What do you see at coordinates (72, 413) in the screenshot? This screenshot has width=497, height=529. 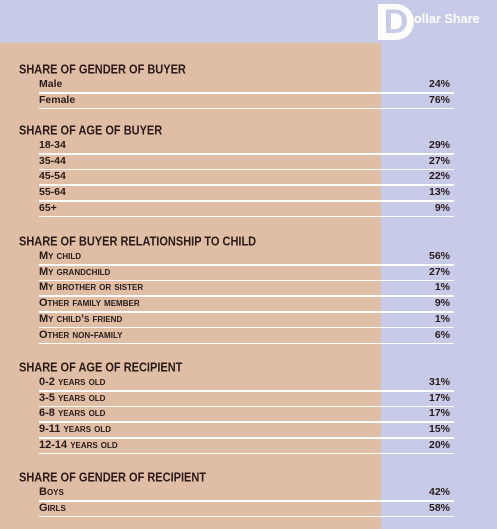 I see `row-label: 6-8 years old` at bounding box center [72, 413].